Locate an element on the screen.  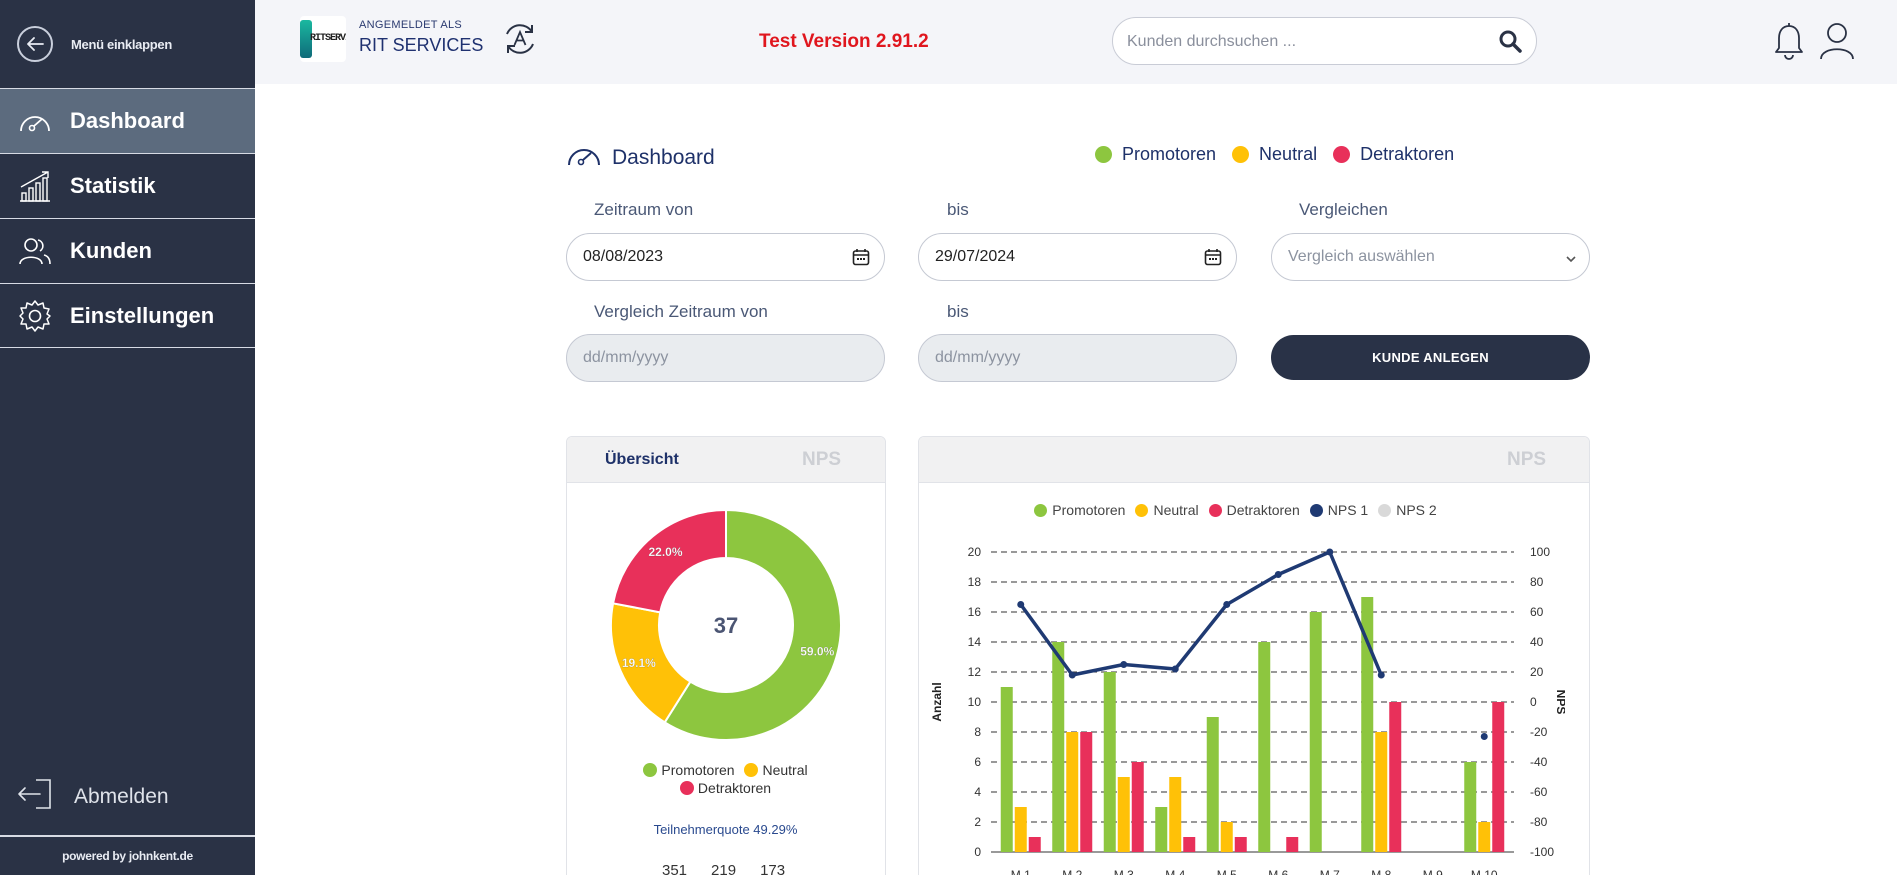
teilnehmerquote: Teilnehmerquote 49.29% is located at coordinates (725, 829).